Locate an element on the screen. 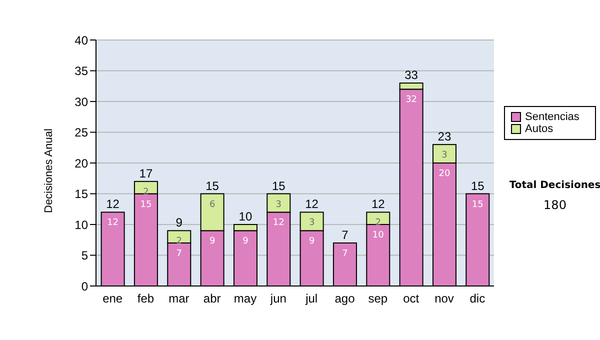 The height and width of the screenshot is (340, 600). x-tick-label: dic is located at coordinates (478, 299).